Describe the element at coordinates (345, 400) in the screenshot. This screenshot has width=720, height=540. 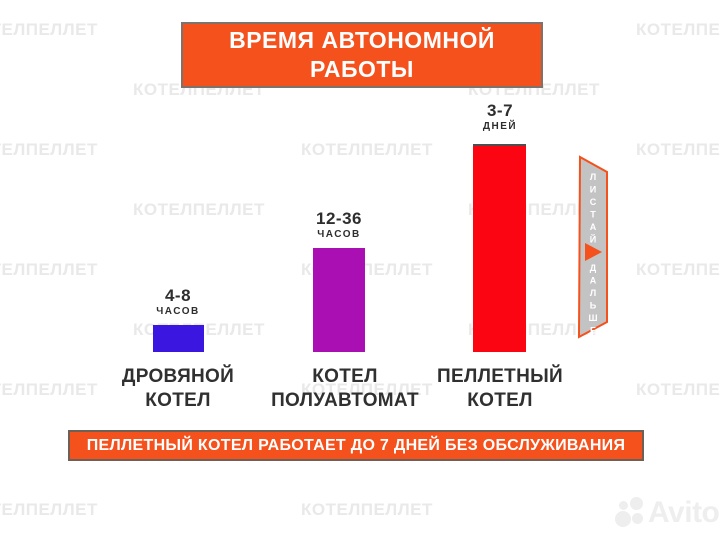
I see `category-line2: ПОЛУАВТОМАТ` at that location.